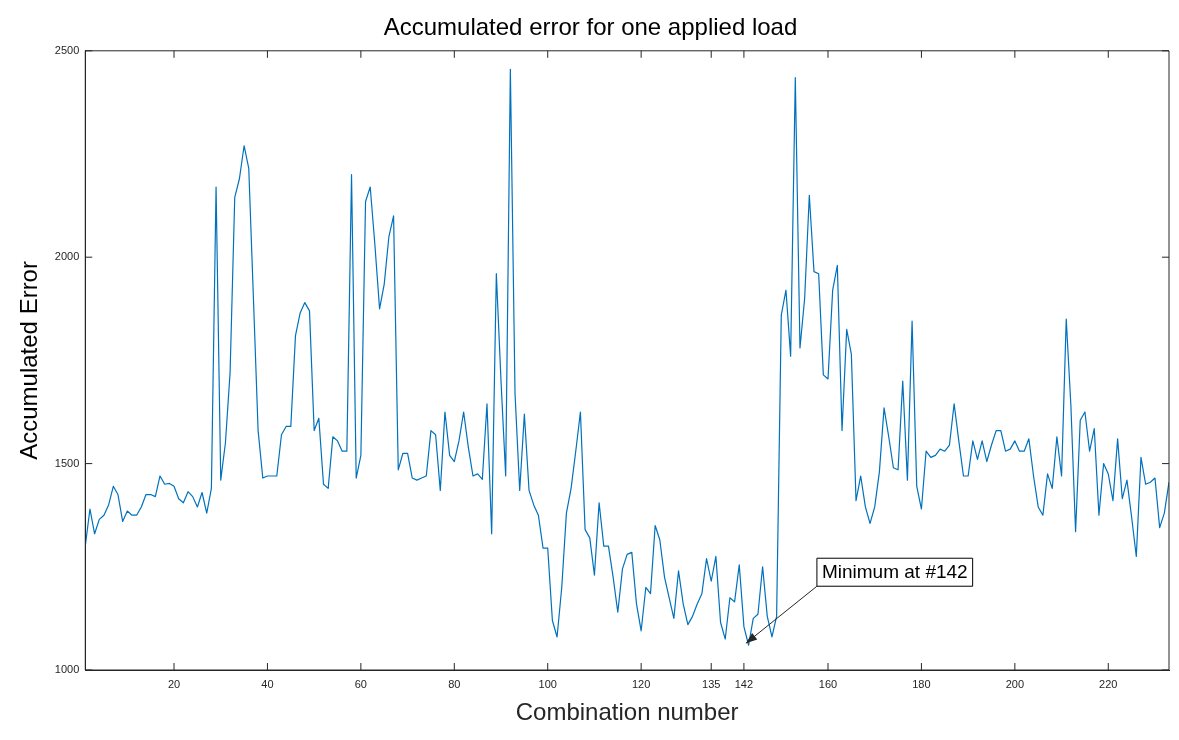  What do you see at coordinates (828, 683) in the screenshot?
I see `x-tick-label: 160` at bounding box center [828, 683].